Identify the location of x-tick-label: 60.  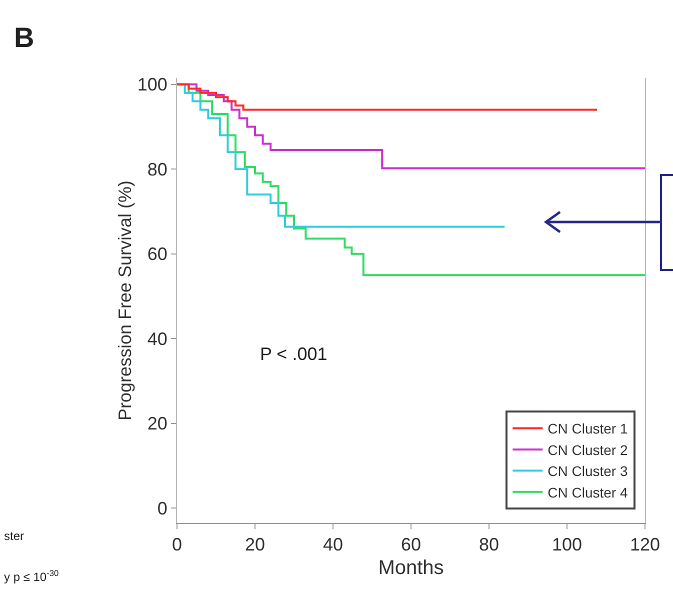
(411, 544).